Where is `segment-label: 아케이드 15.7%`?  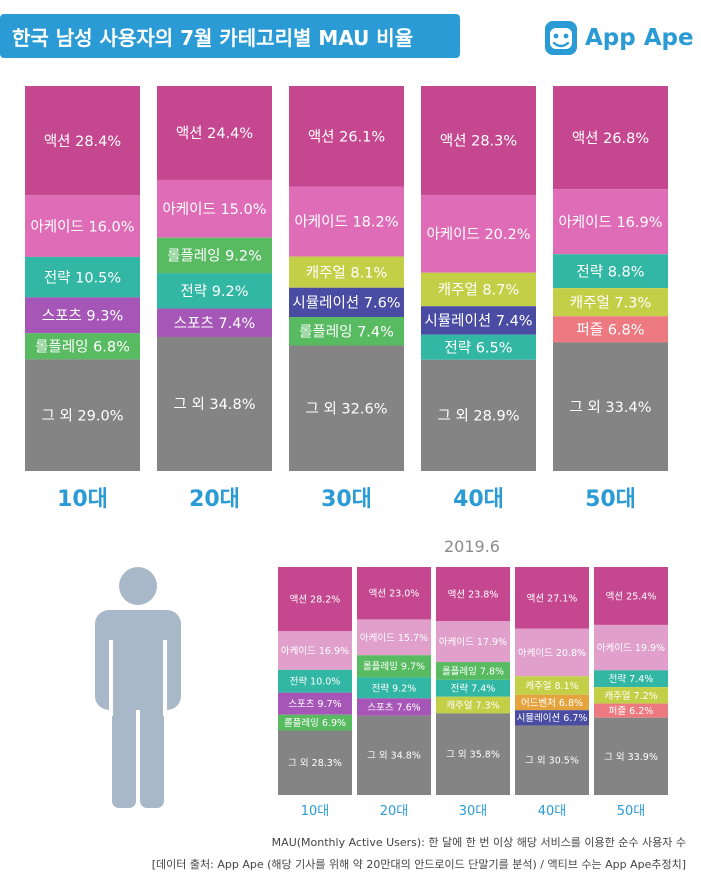 segment-label: 아케이드 15.7% is located at coordinates (394, 638).